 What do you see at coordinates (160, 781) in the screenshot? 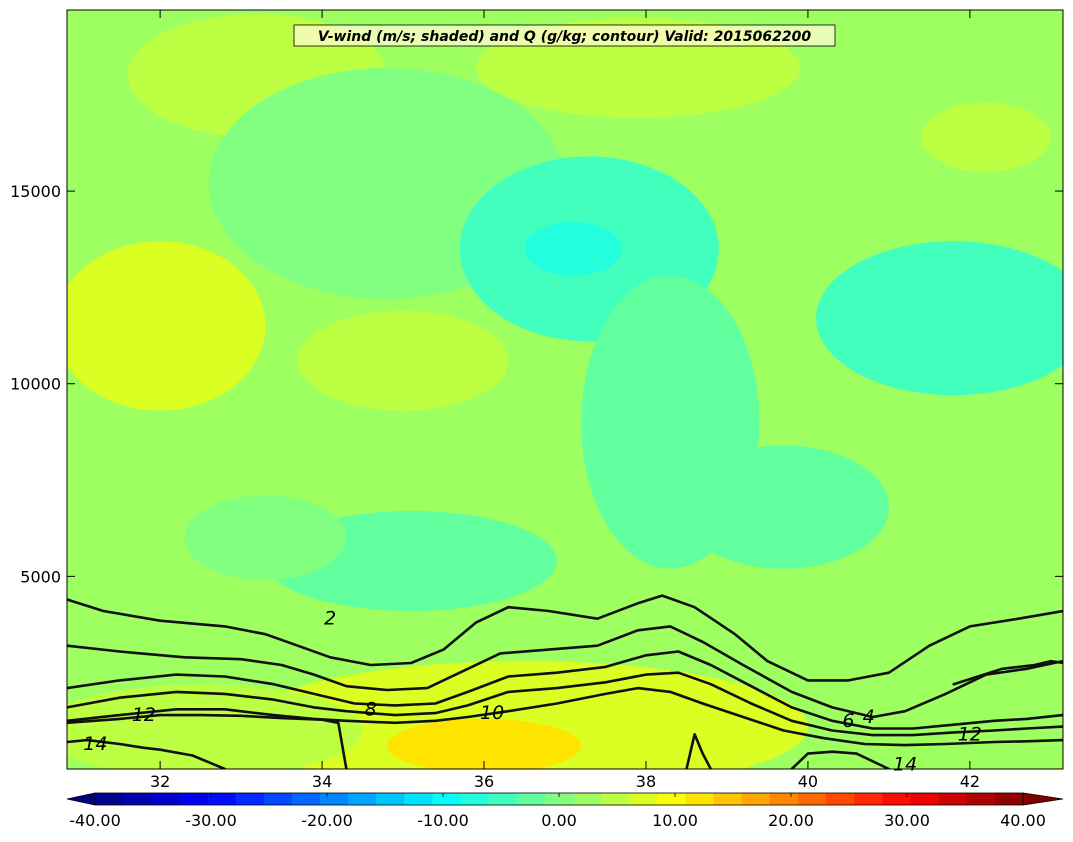
I see `x-tick-label-32: 32` at bounding box center [160, 781].